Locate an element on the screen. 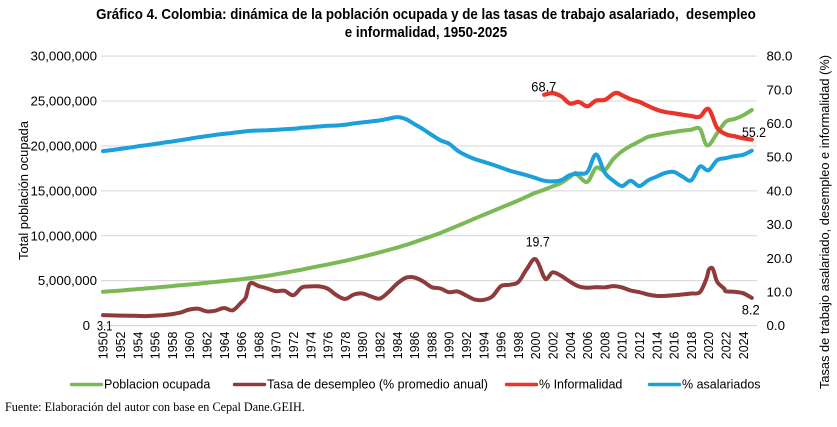  svg-text: 1972 is located at coordinates (293, 346).